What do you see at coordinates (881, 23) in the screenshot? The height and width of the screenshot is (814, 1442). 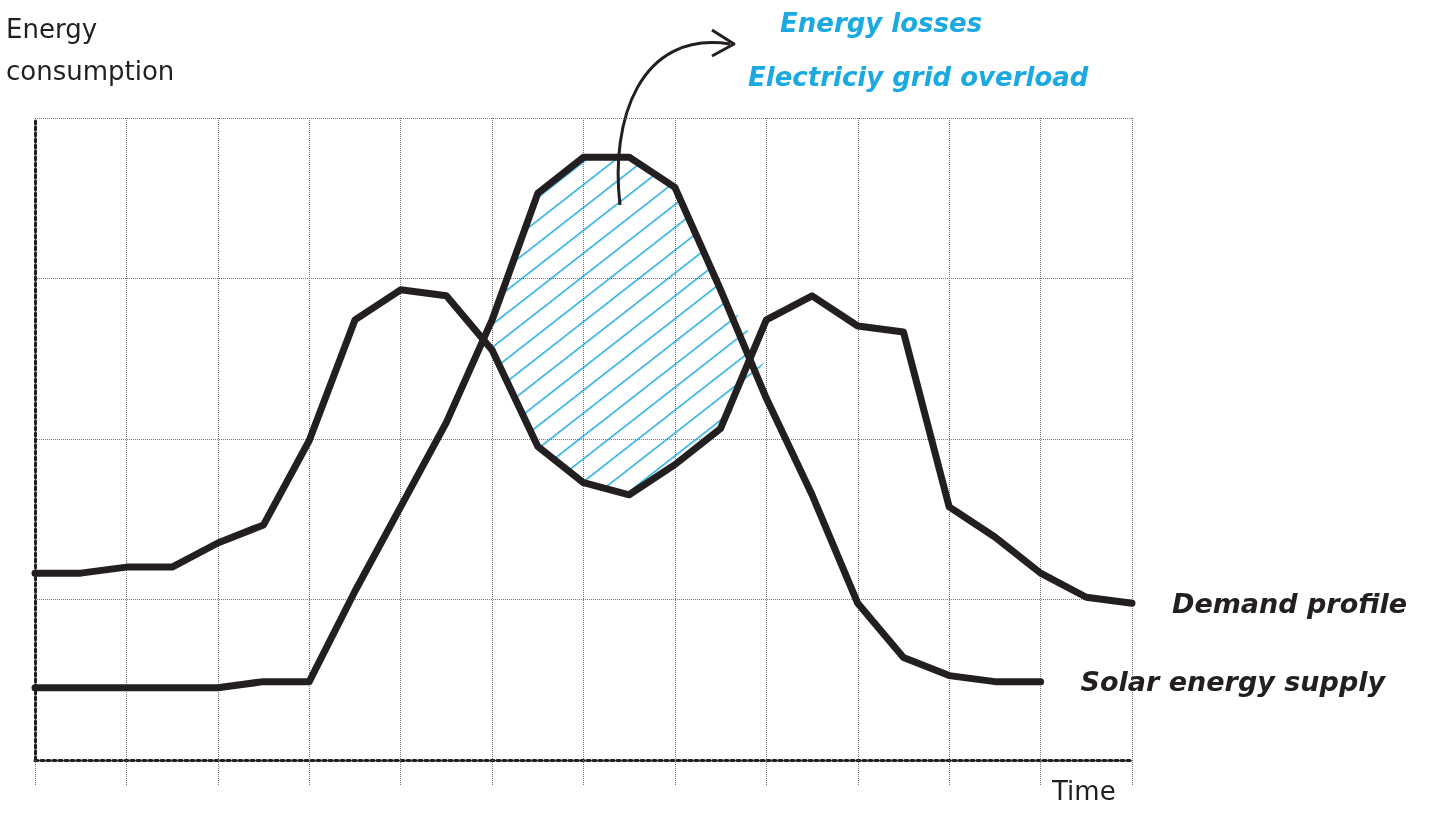 I see `text: Energy losses` at bounding box center [881, 23].